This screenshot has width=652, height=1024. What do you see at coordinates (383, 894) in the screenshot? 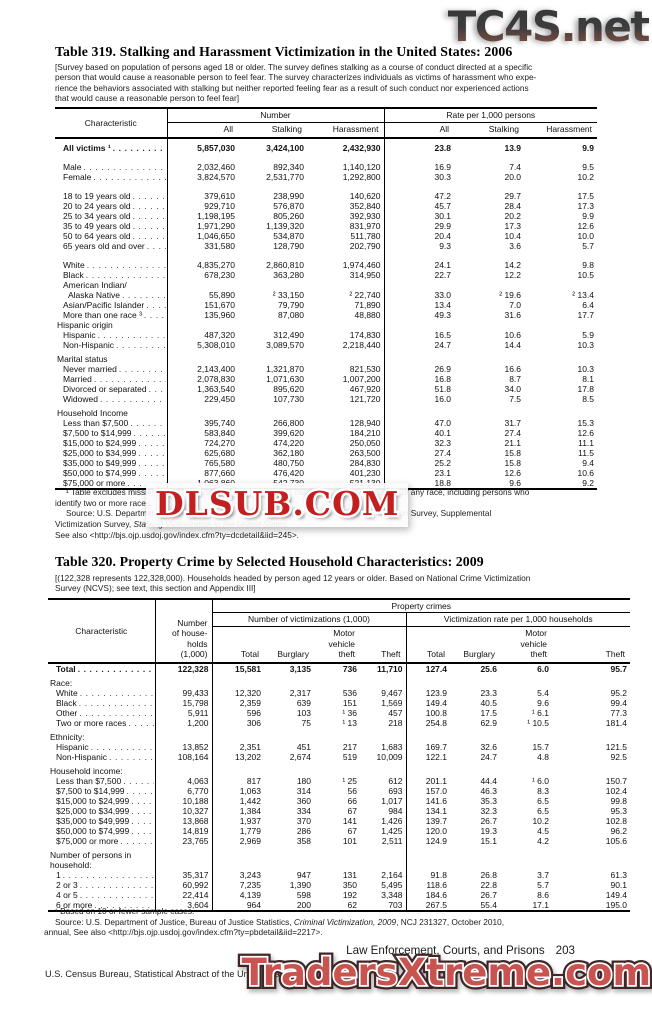
I see `cell-value: 3,348` at bounding box center [383, 894].